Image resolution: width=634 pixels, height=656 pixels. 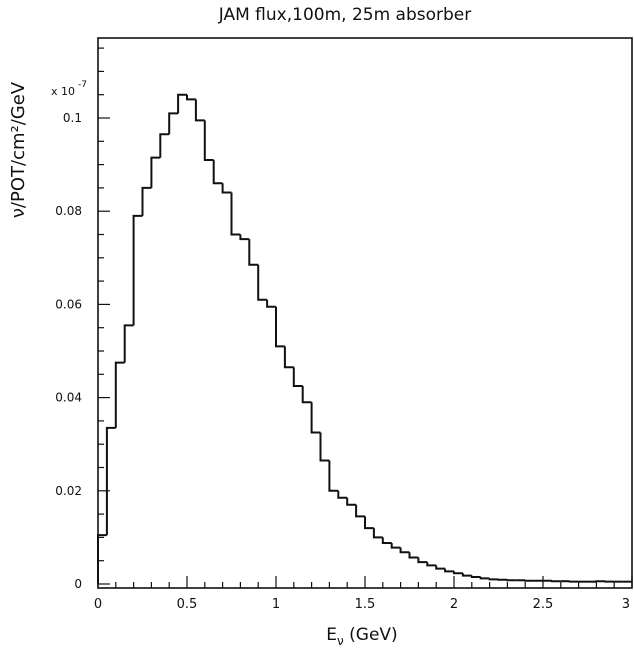 What do you see at coordinates (82, 319) in the screenshot?
I see `y-axis-ticks: 0 0.02 0.04 0.06 0.08 0.1` at bounding box center [82, 319].